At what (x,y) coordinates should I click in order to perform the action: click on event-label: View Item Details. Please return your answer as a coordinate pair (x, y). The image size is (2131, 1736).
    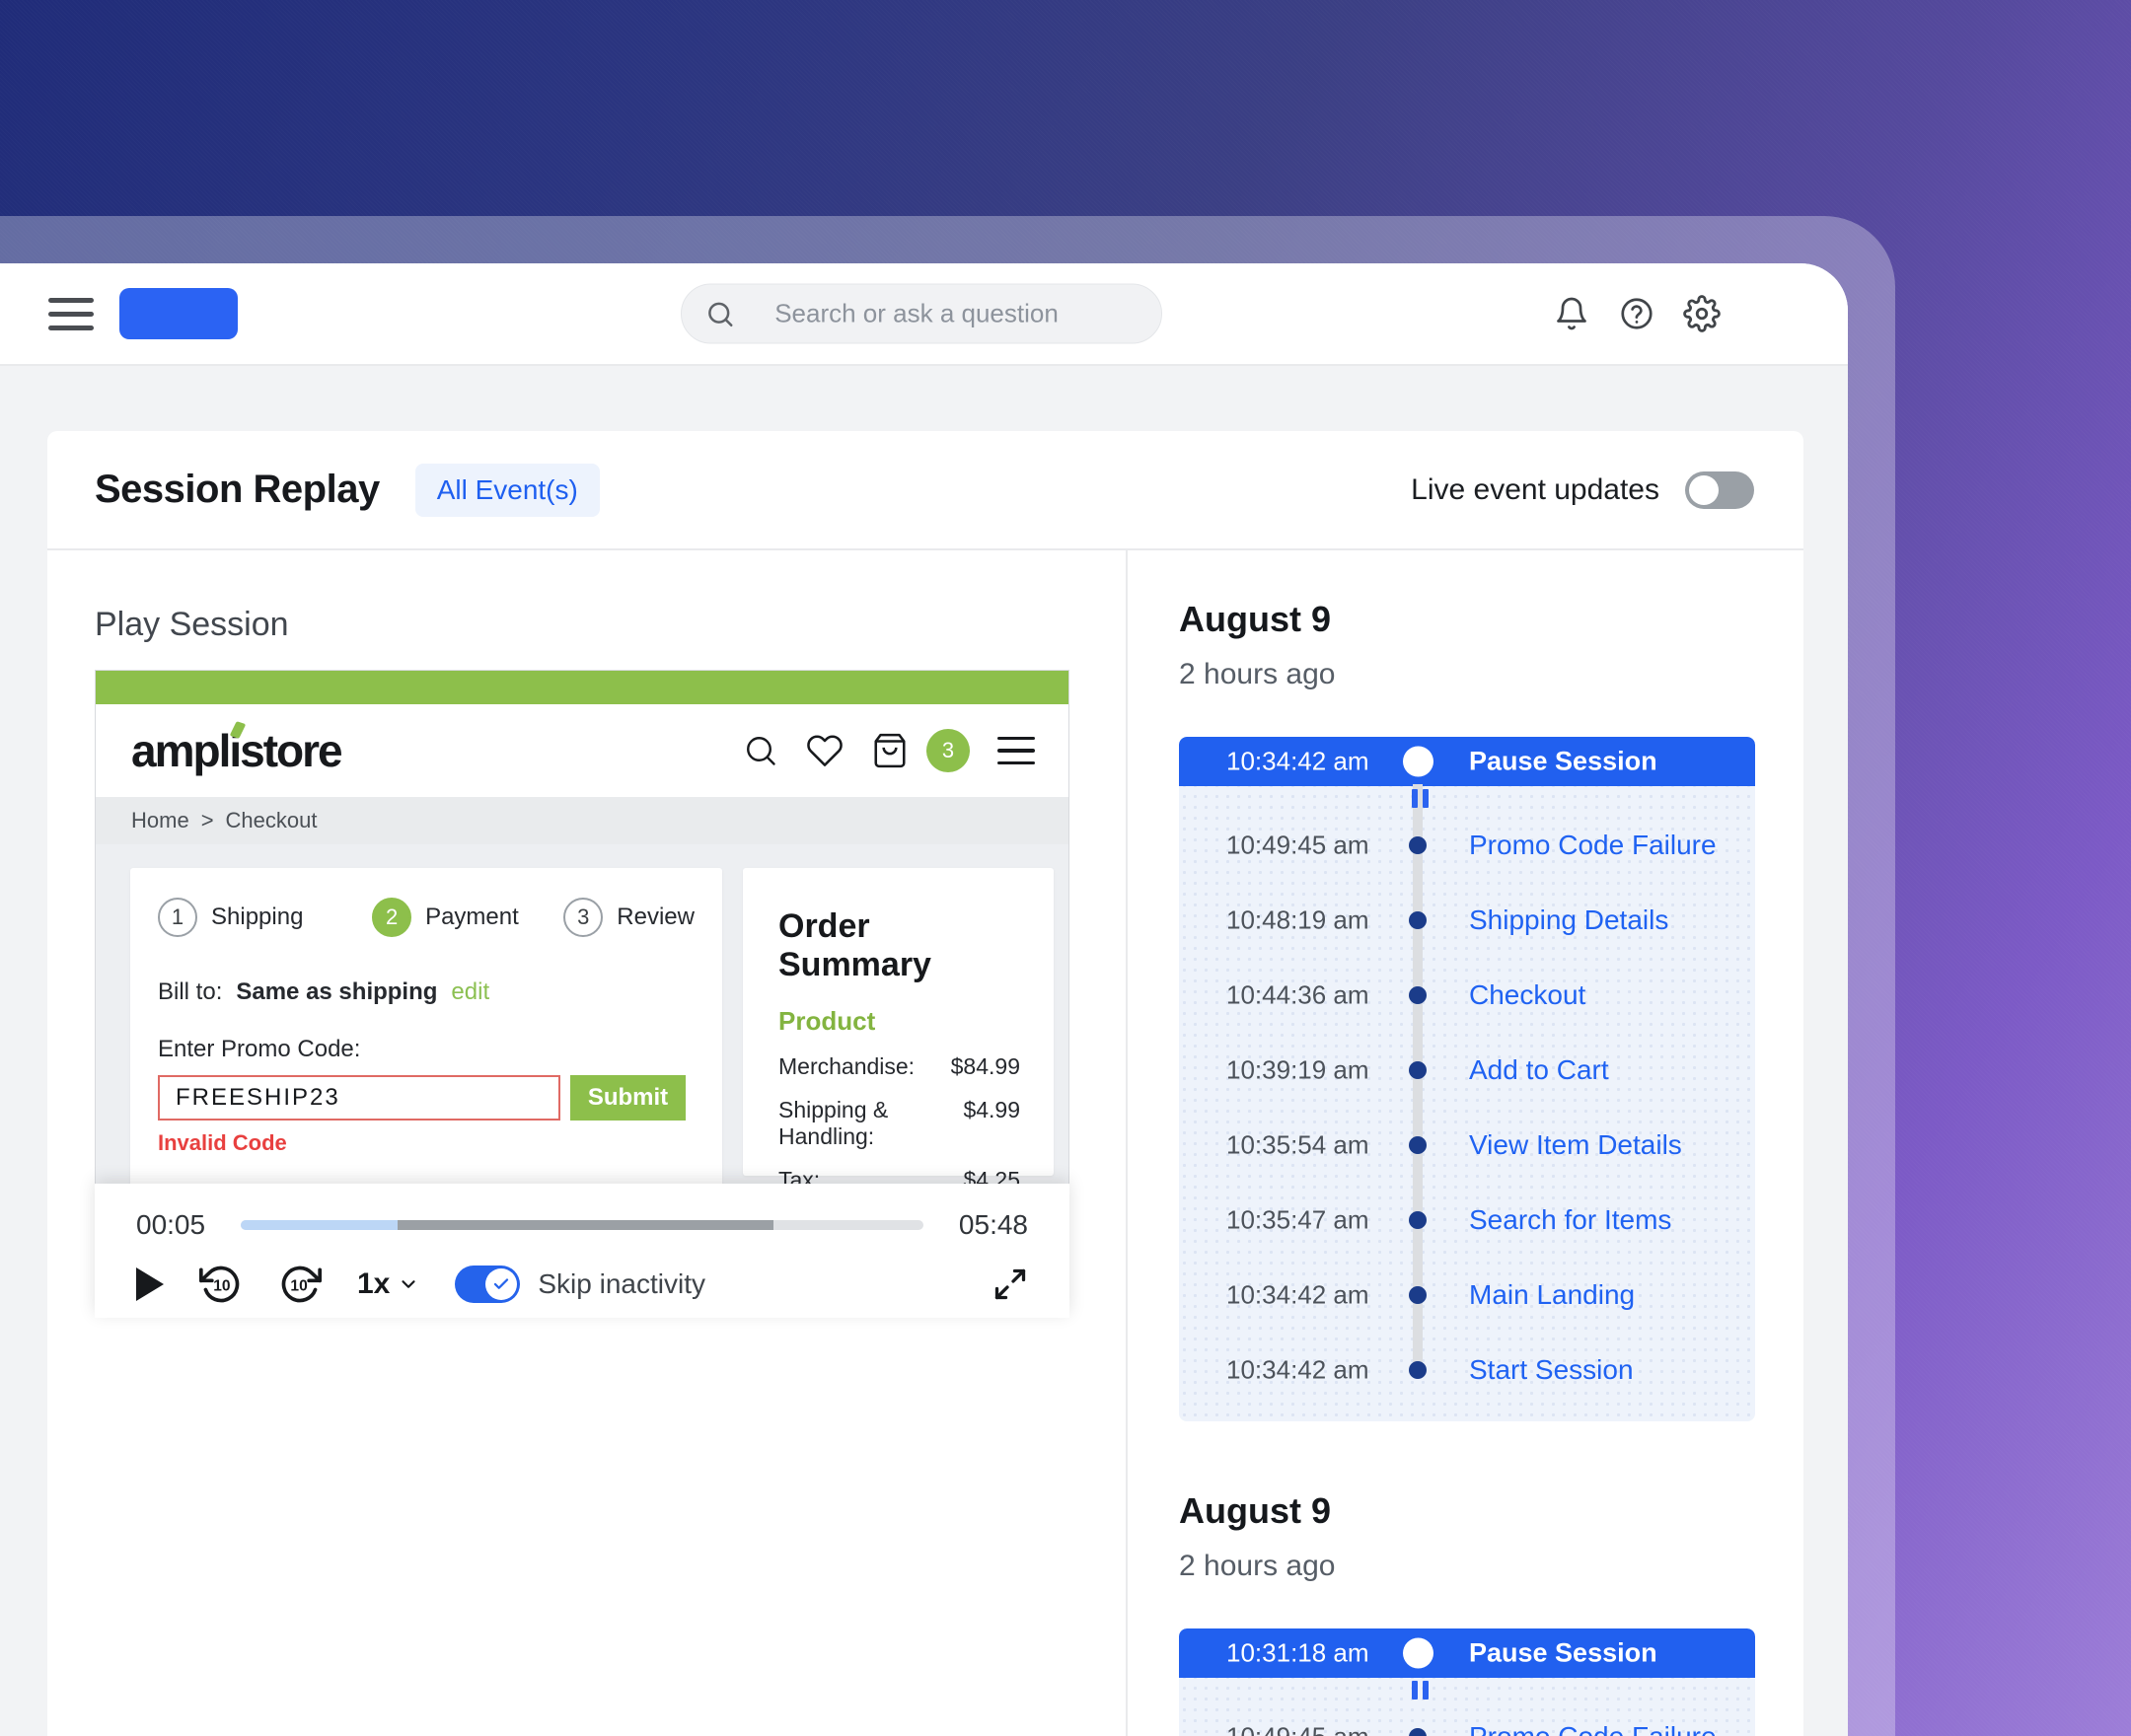
    Looking at the image, I should click on (1575, 1145).